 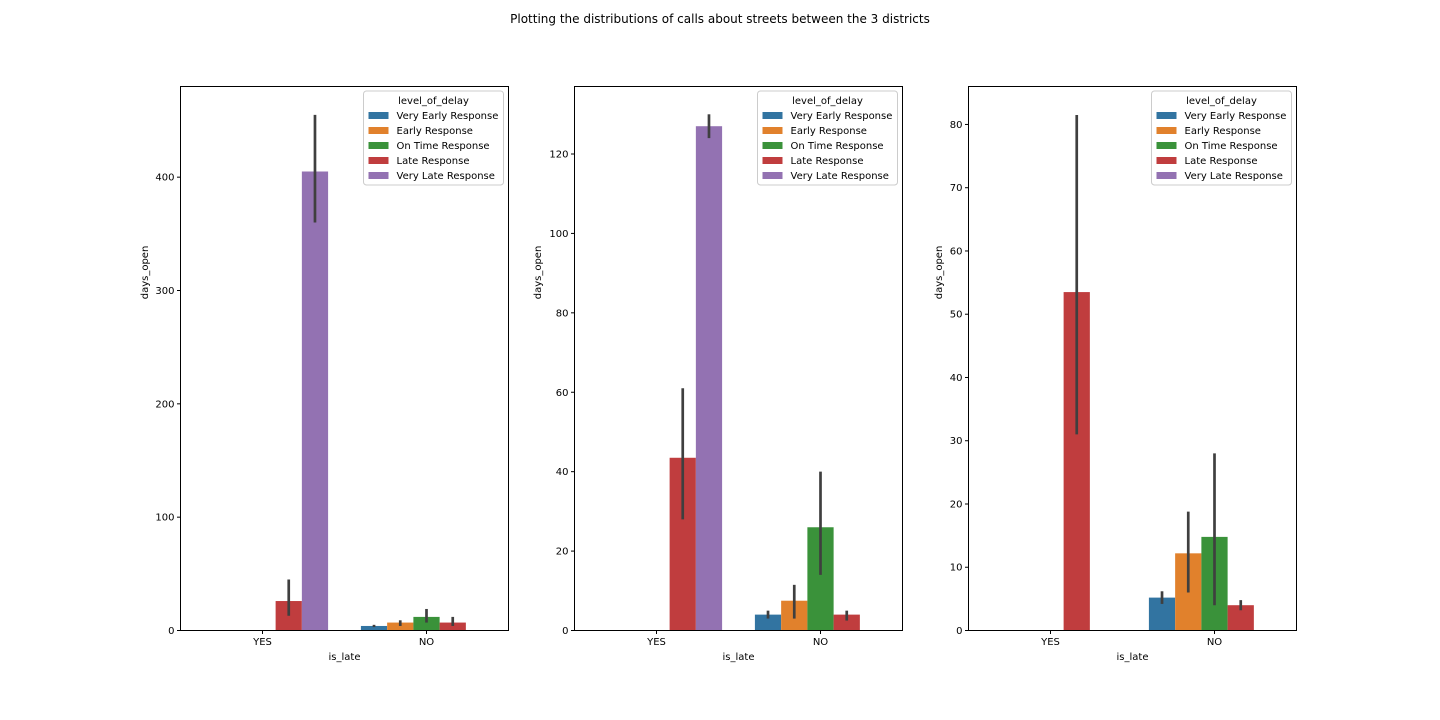 I want to click on y-tick-label: 70, so click(x=956, y=188).